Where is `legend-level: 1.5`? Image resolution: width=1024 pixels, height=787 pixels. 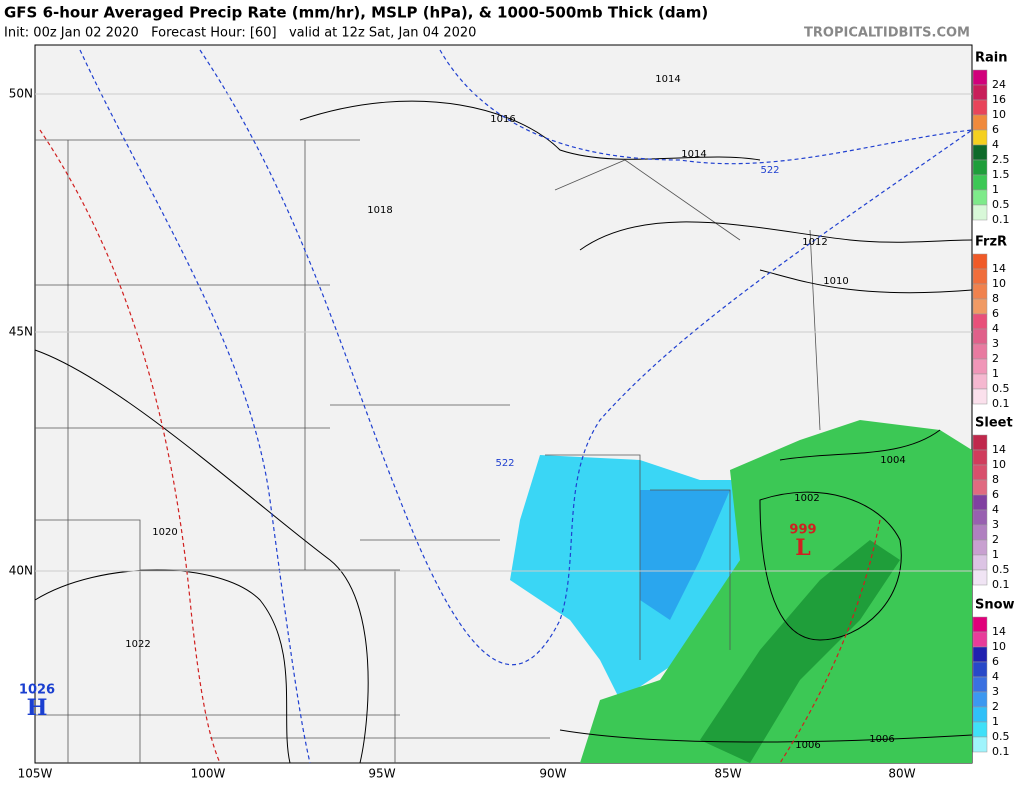
legend-level: 1.5 is located at coordinates (1001, 174).